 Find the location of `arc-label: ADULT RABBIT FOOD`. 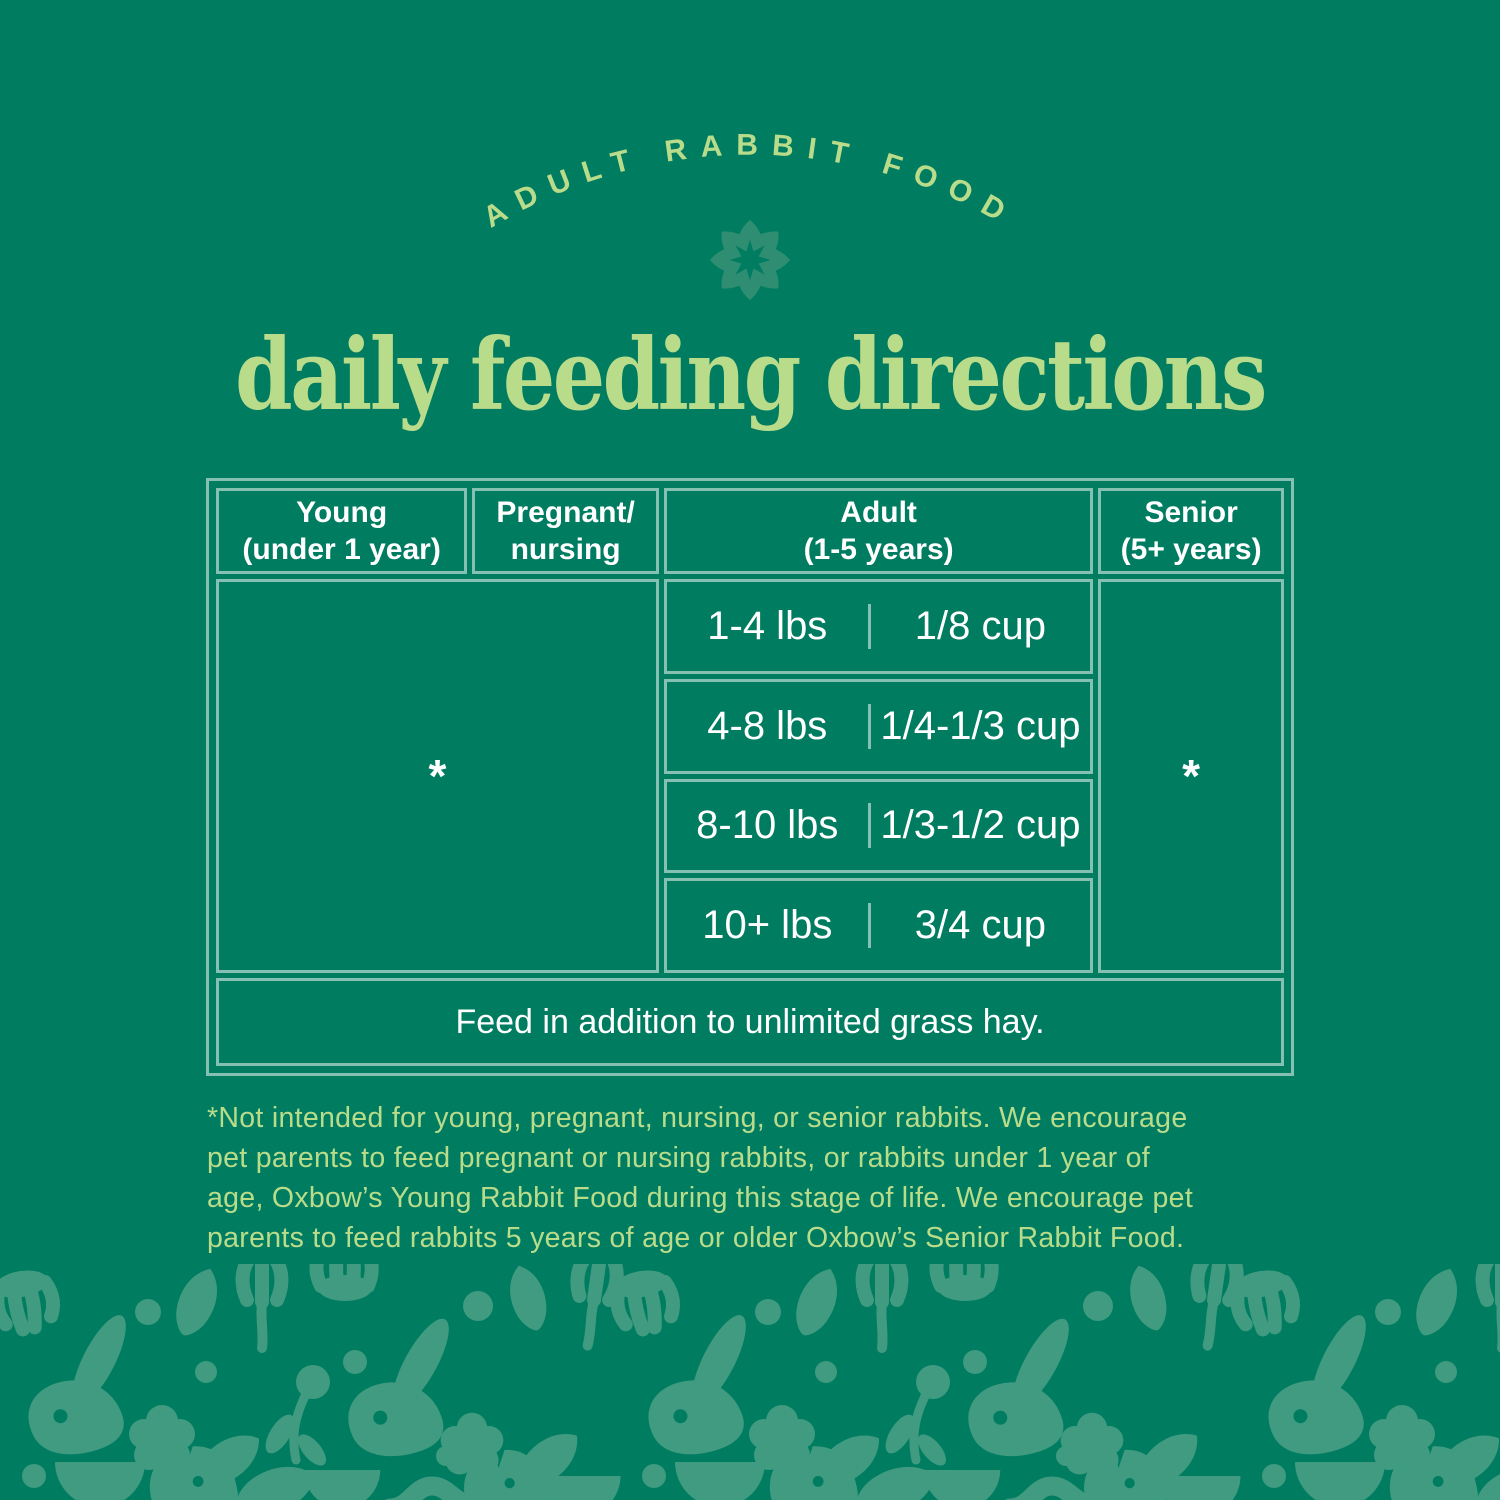

arc-label: ADULT RABBIT FOOD is located at coordinates (750, 195).